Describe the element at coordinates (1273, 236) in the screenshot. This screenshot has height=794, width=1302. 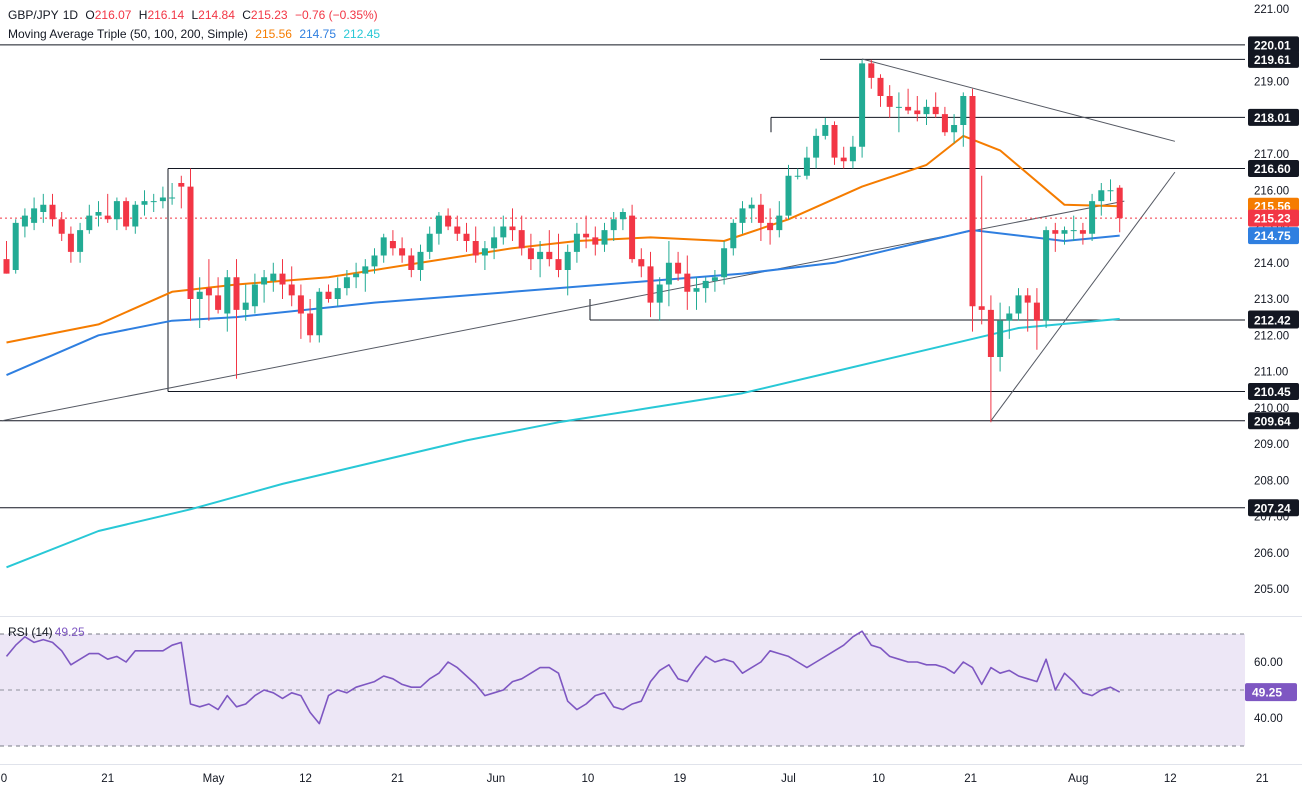
I see `price-level-badge: 214.75` at that location.